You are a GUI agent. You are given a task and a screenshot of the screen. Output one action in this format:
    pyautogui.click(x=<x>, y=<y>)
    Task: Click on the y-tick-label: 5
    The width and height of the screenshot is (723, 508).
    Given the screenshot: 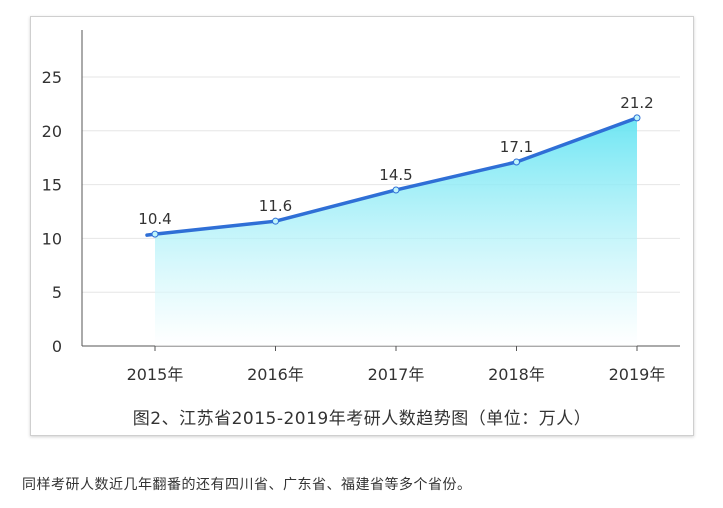 What is the action you would take?
    pyautogui.click(x=57, y=292)
    